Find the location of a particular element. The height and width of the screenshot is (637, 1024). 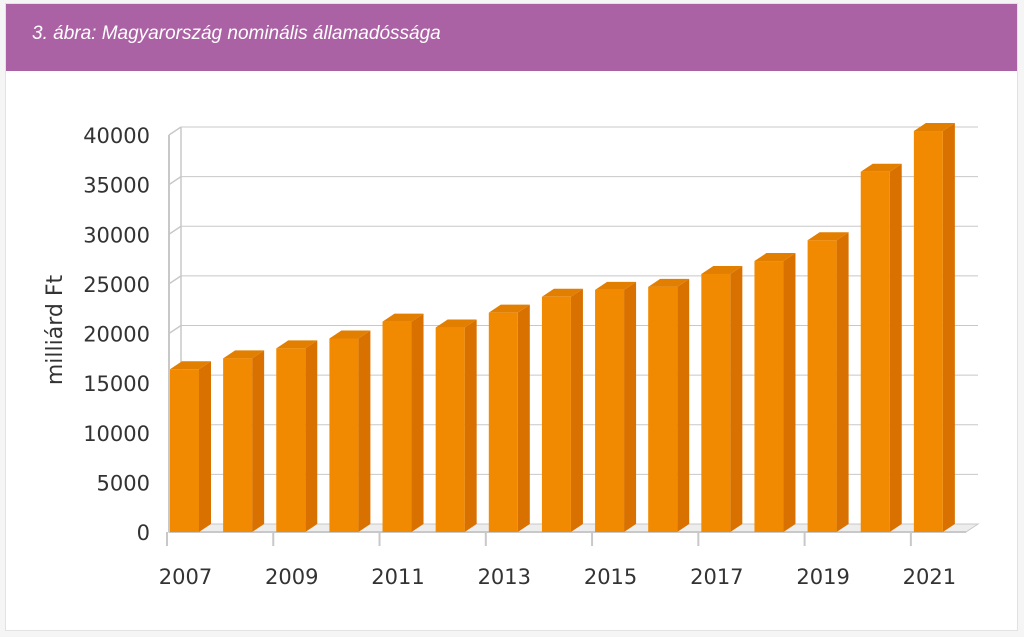

y-tick-label: 10000 is located at coordinates (116, 434).